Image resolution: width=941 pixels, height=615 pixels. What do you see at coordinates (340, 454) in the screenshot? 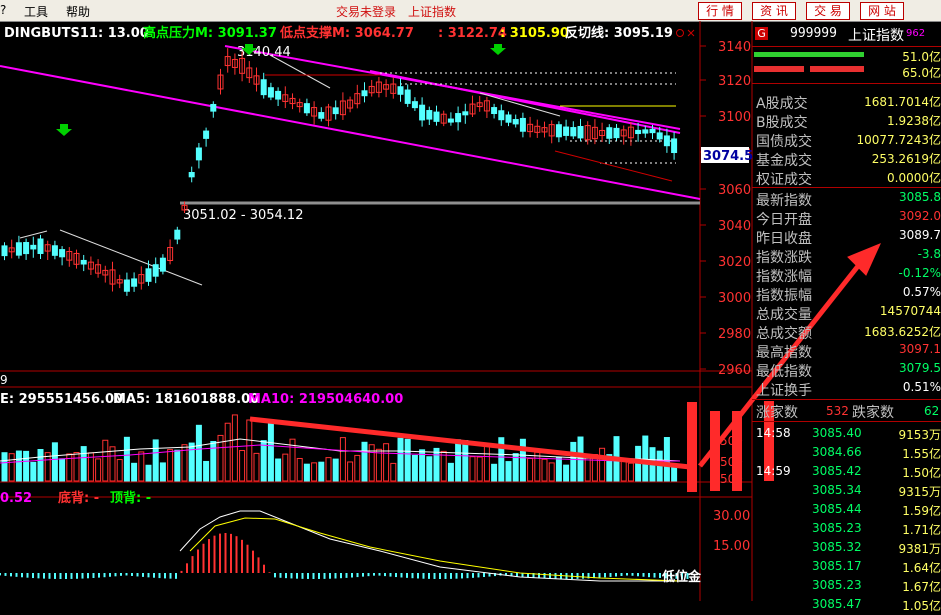
I see `vol-ma10-line` at bounding box center [340, 454].